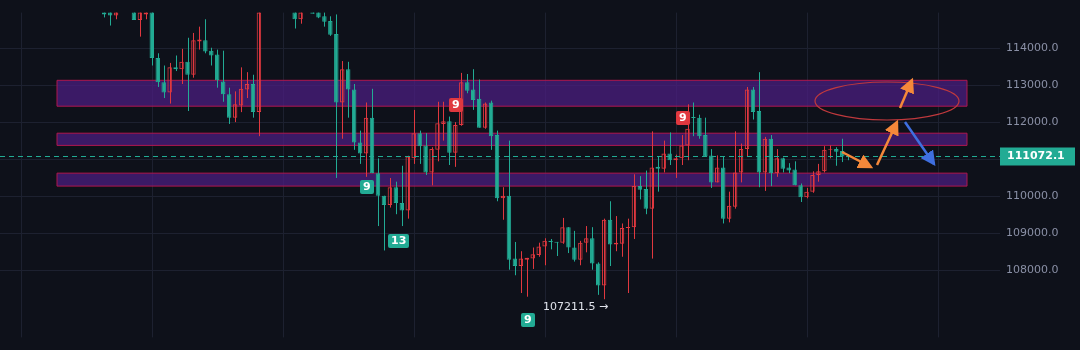 Image resolution: width=1080 pixels, height=350 pixels. Describe the element at coordinates (1032, 269) in the screenshot. I see `y-tick-label: 108000.0` at that location.